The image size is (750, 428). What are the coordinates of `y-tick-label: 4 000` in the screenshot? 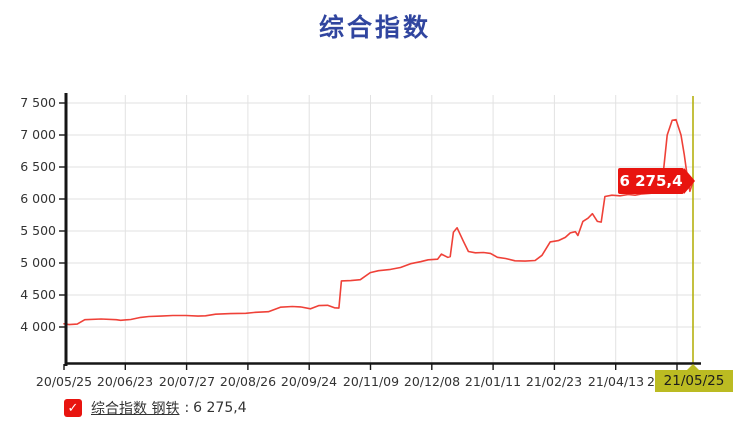 It's located at (38, 326).